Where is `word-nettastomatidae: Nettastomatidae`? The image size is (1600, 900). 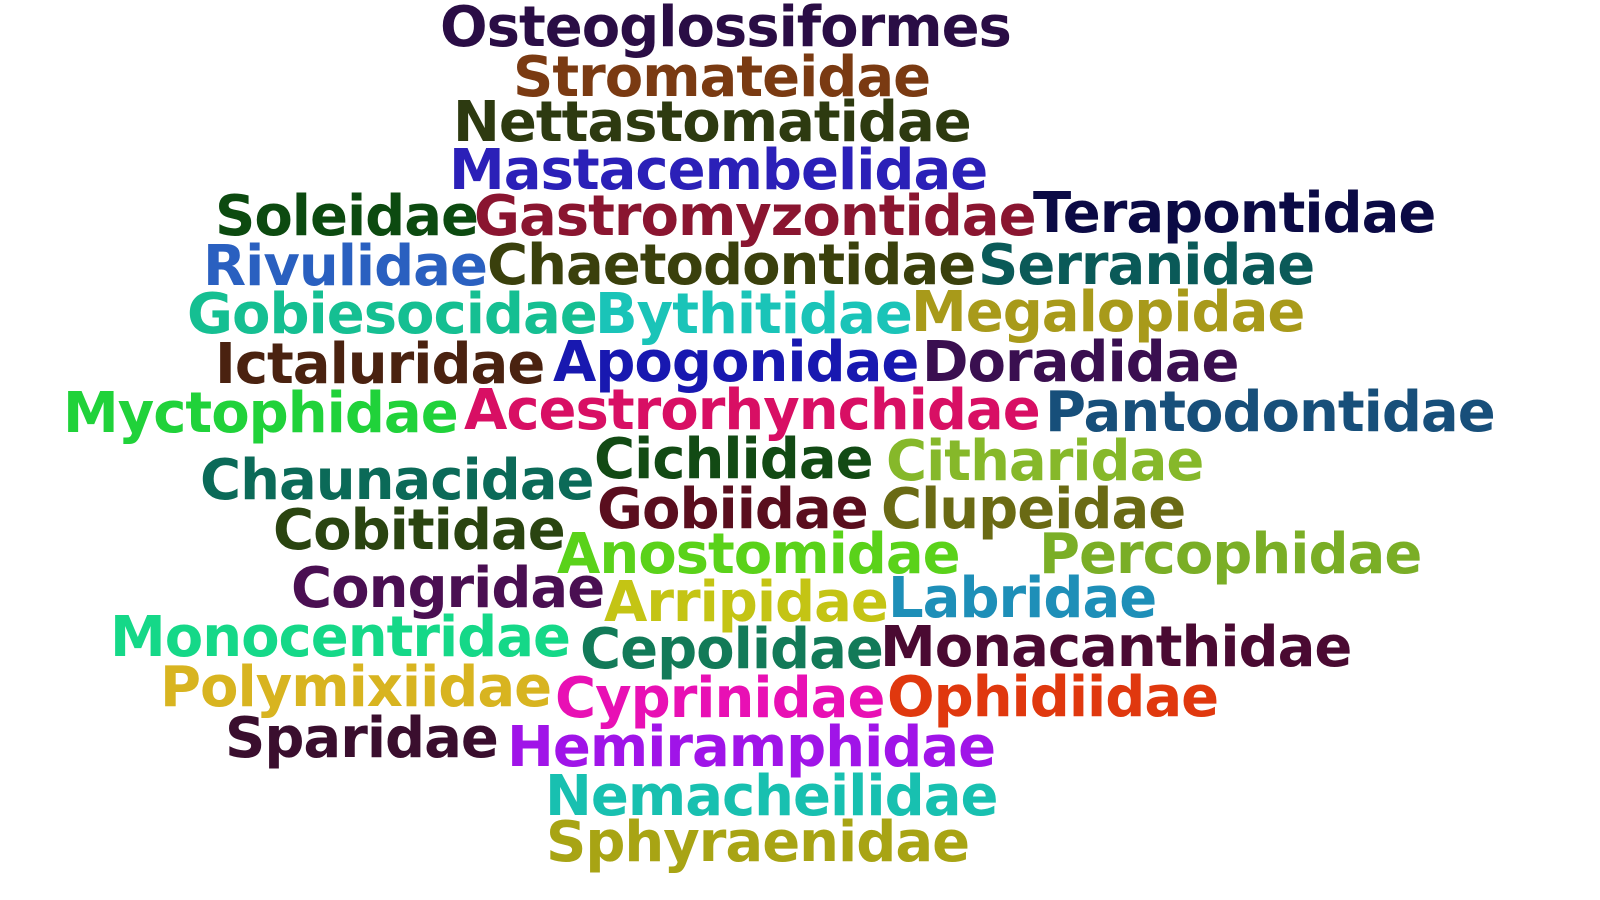 word-nettastomatidae: Nettastomatidae is located at coordinates (712, 122).